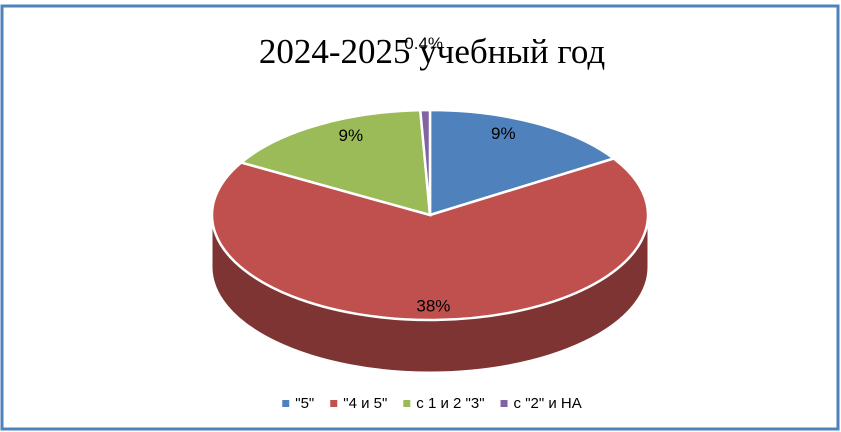 The width and height of the screenshot is (841, 432). I want to click on data-label: 38%, so click(433, 305).